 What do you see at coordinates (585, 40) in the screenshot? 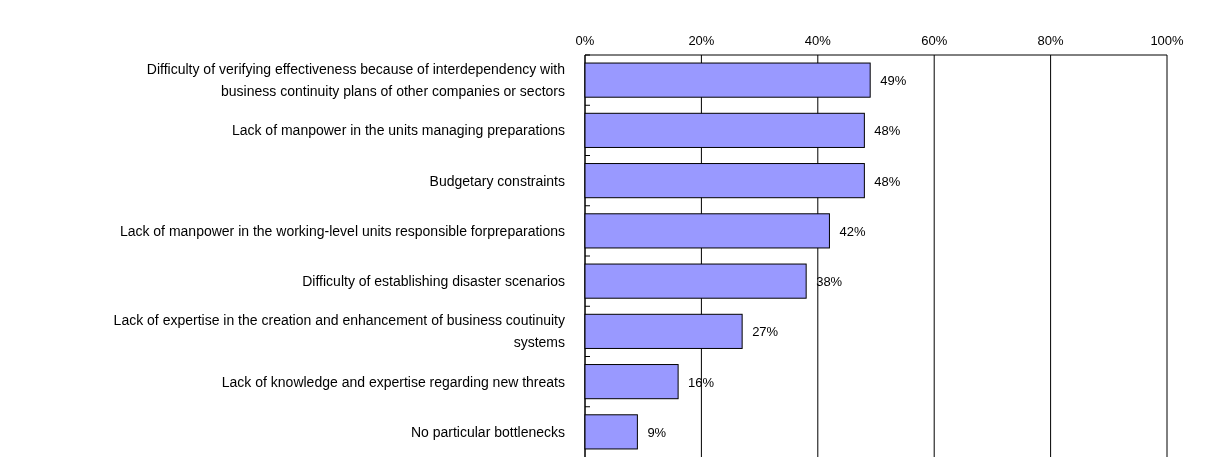
I see `x-tick-label: 0%` at bounding box center [585, 40].